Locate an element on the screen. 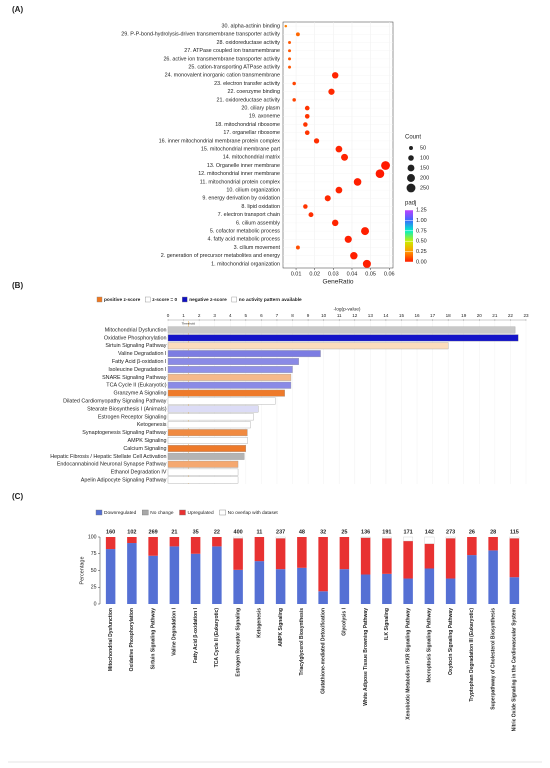 The width and height of the screenshot is (550, 768). legend-label: no activity pattern available is located at coordinates (270, 300).